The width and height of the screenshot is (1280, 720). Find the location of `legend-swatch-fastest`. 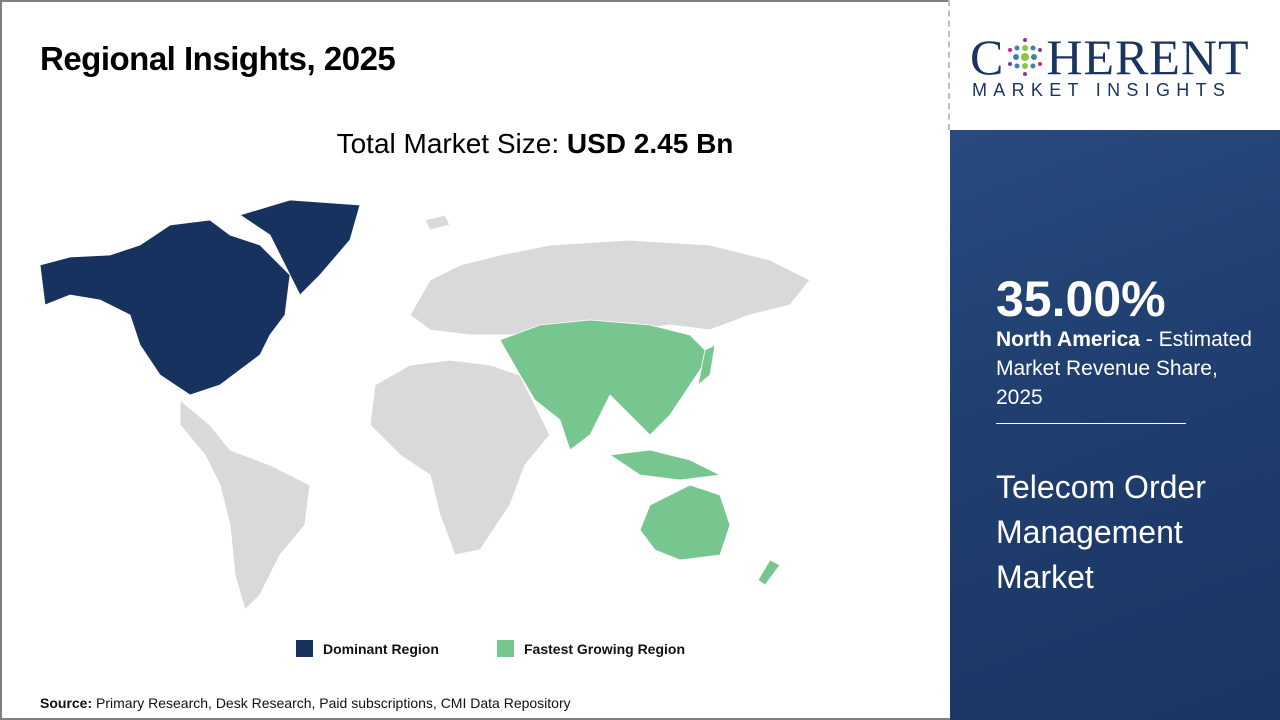

legend-swatch-fastest is located at coordinates (505, 648).